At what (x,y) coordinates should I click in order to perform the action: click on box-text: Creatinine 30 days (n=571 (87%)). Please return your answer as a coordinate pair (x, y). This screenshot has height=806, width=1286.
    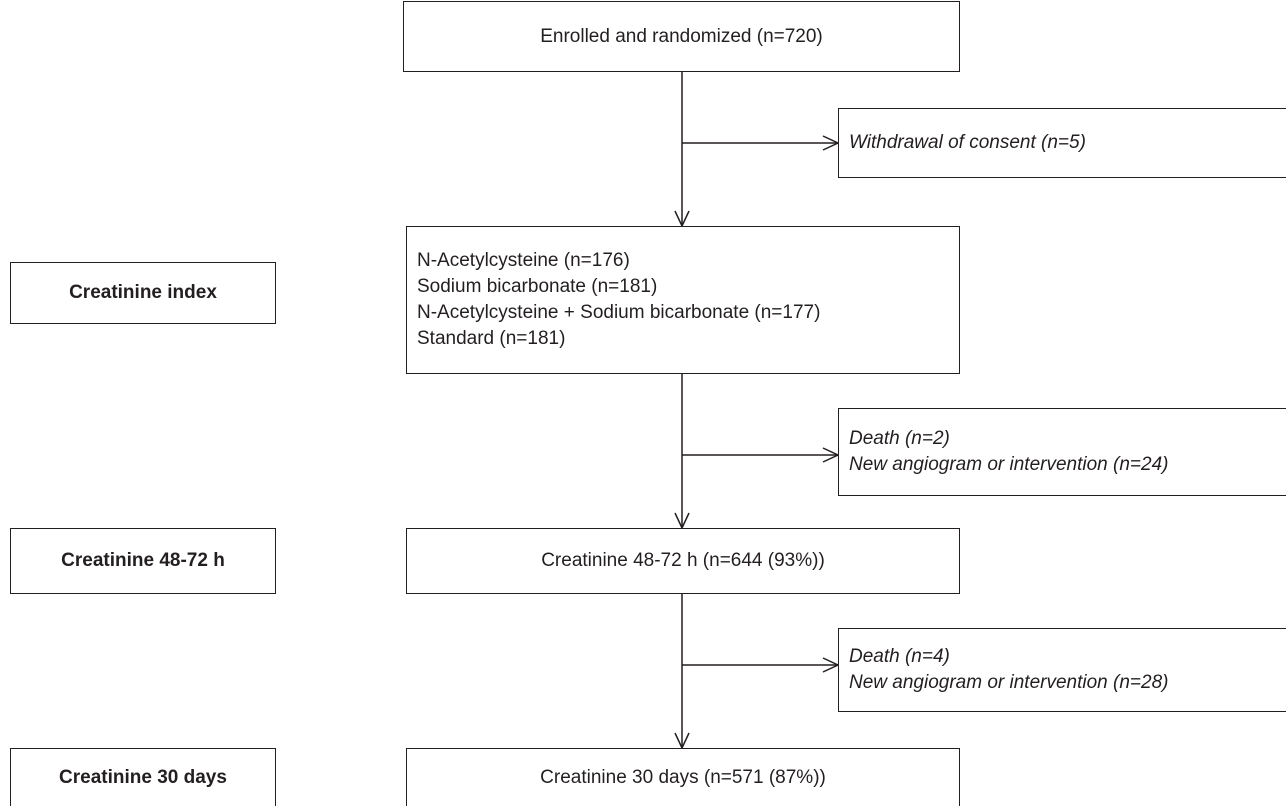
    Looking at the image, I should click on (683, 777).